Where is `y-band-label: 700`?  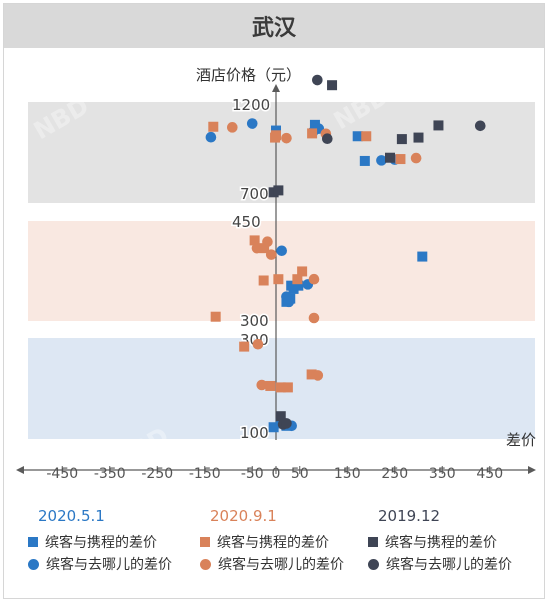
y-band-label: 700 is located at coordinates (254, 194).